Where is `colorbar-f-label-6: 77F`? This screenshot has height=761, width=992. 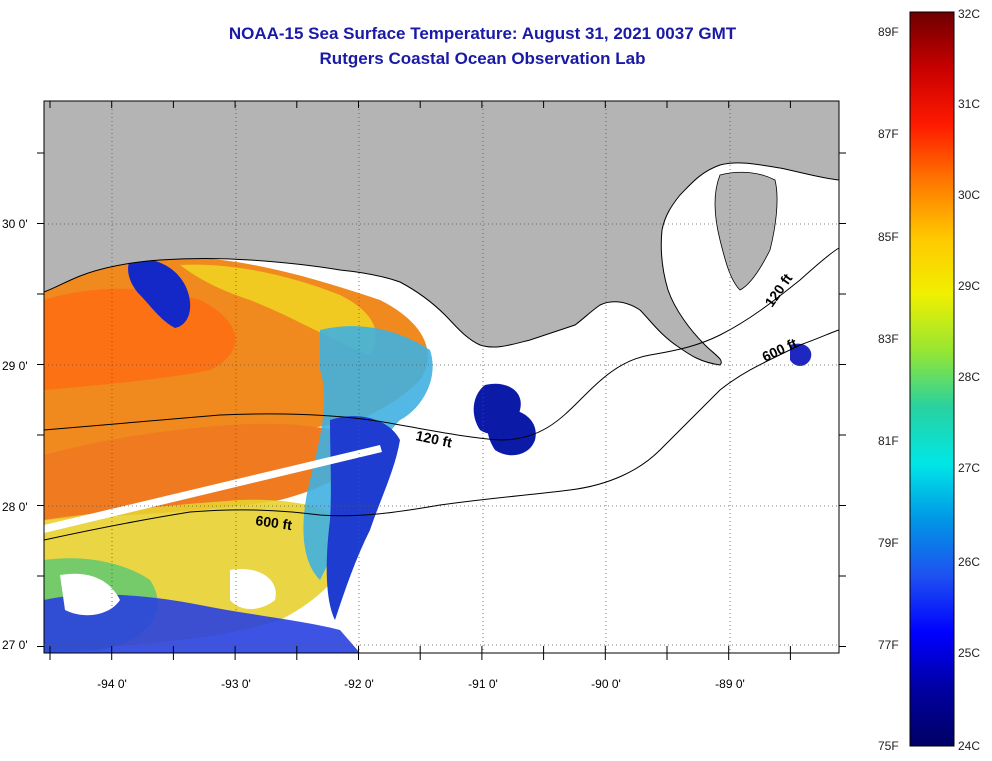
colorbar-f-label-6: 77F is located at coordinates (888, 645).